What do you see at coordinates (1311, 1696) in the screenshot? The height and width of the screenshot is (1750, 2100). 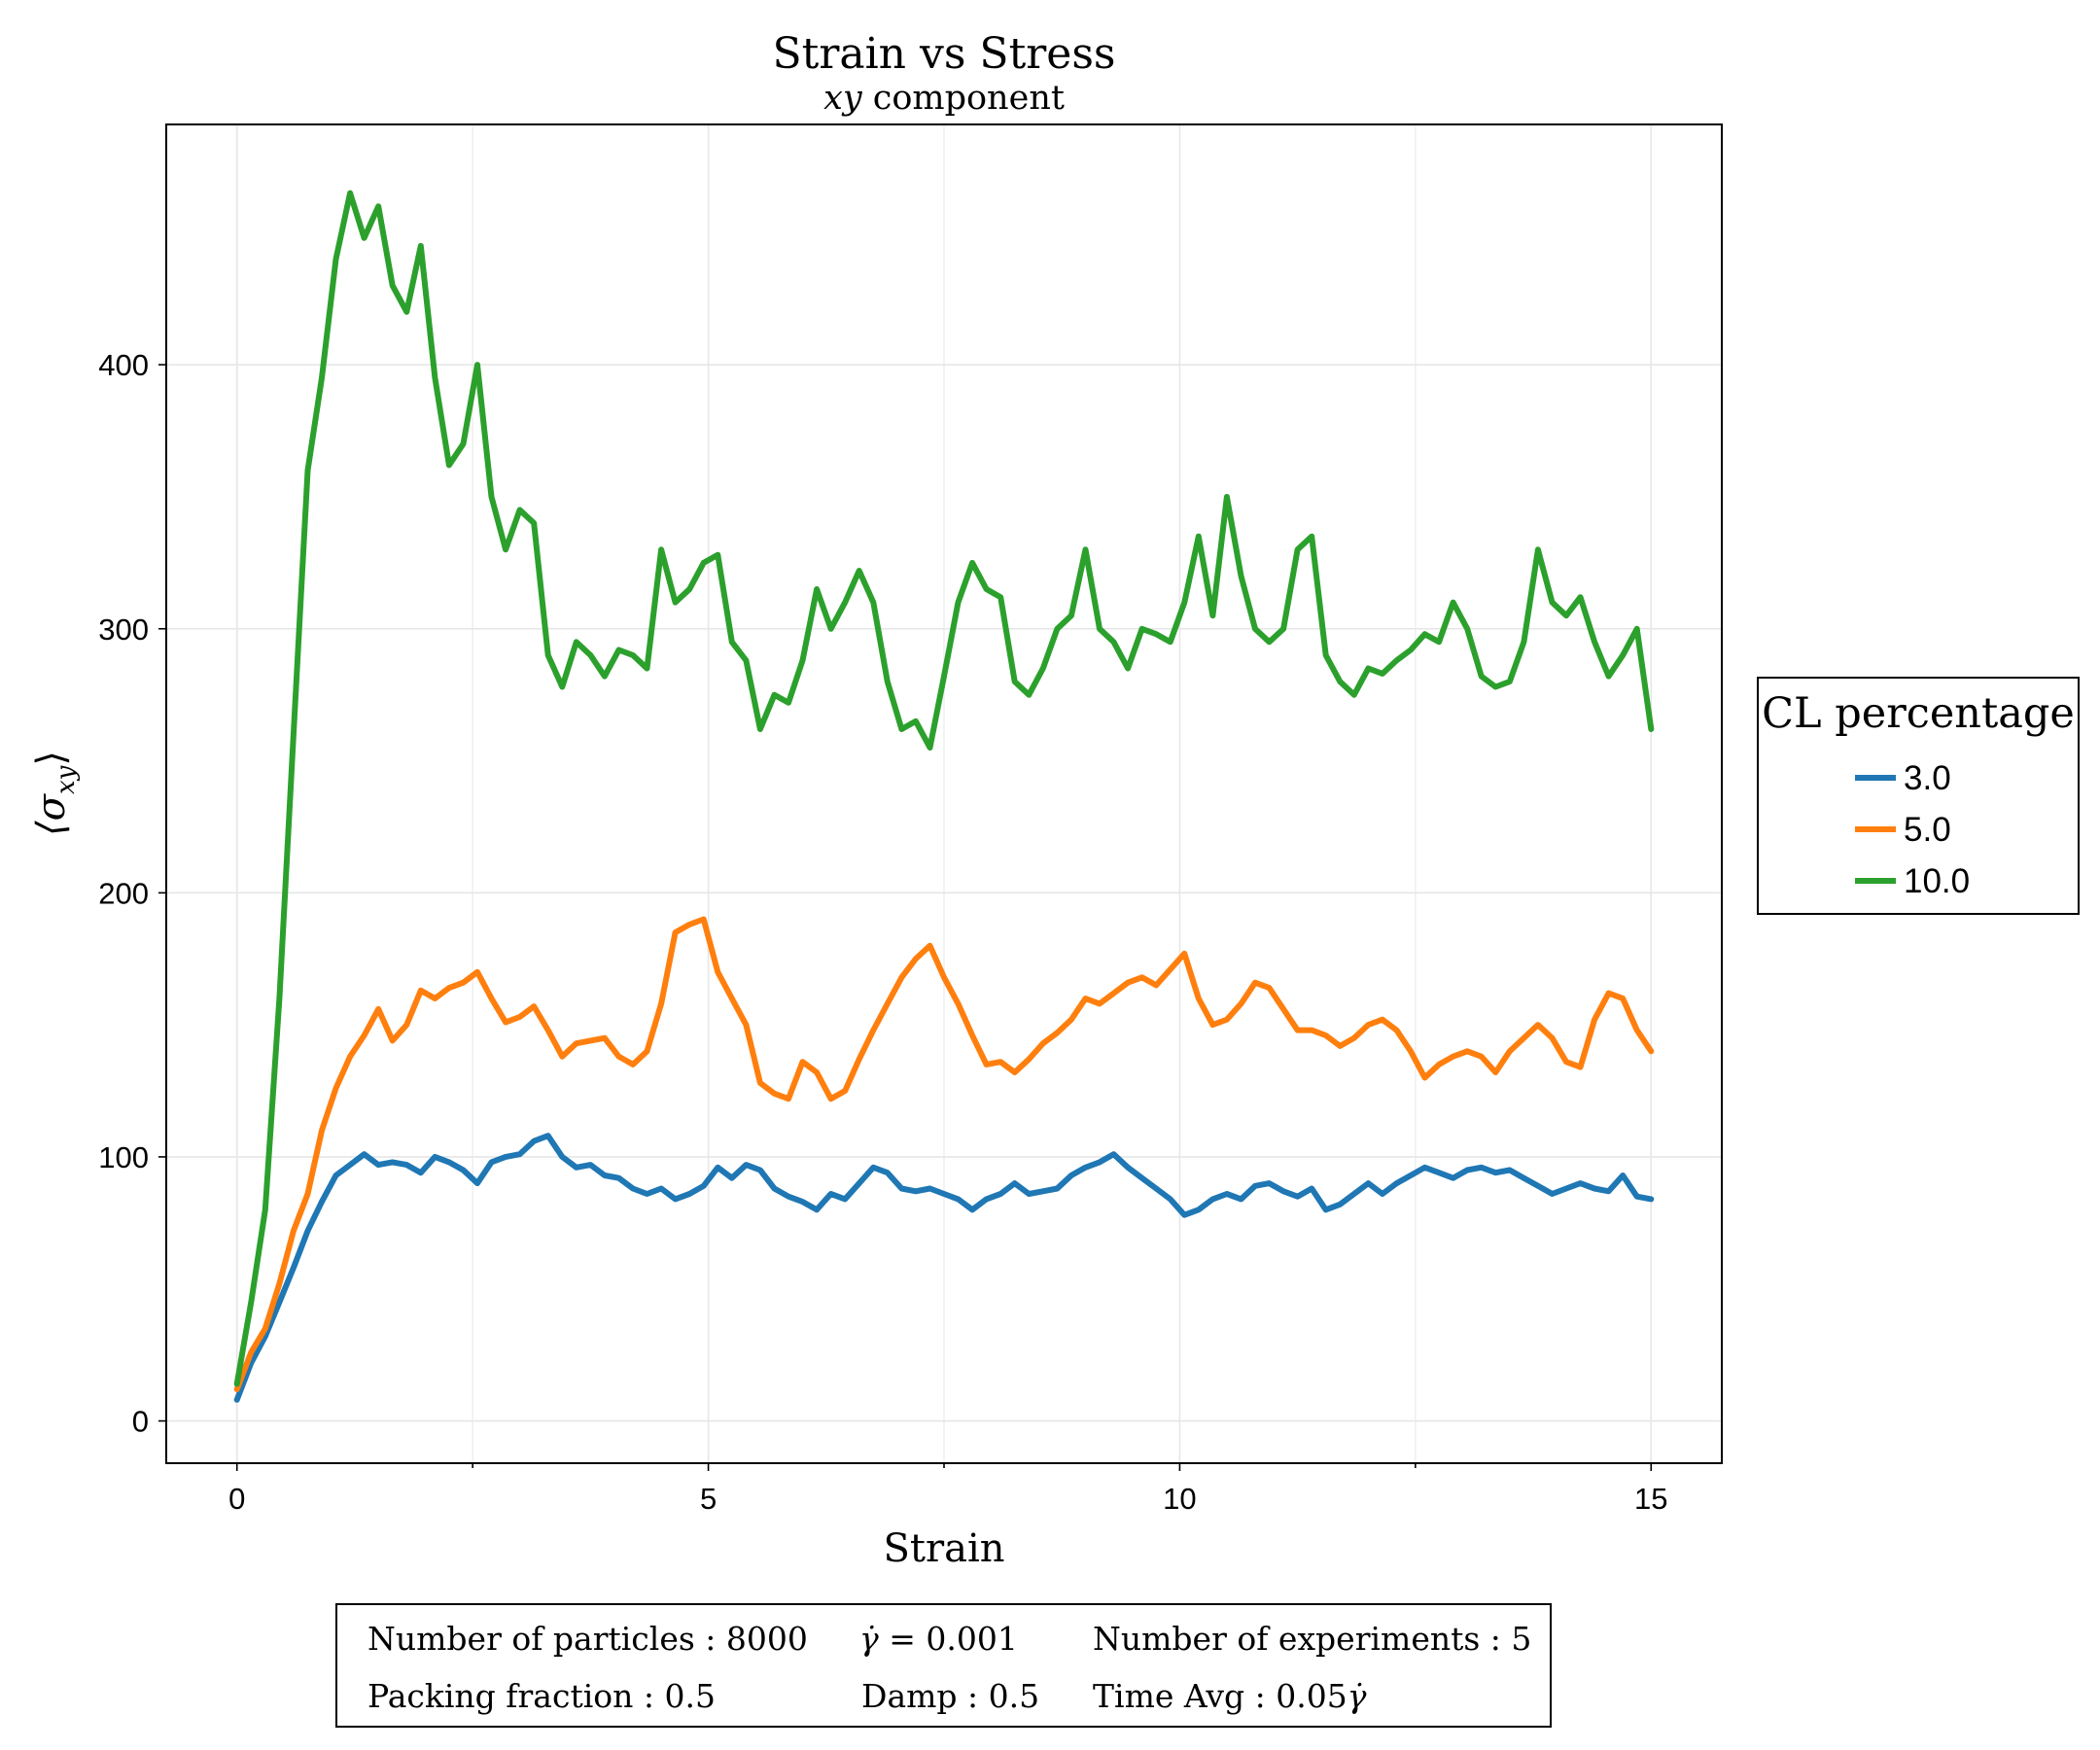 I see `param-time-avg-value: 0.05` at bounding box center [1311, 1696].